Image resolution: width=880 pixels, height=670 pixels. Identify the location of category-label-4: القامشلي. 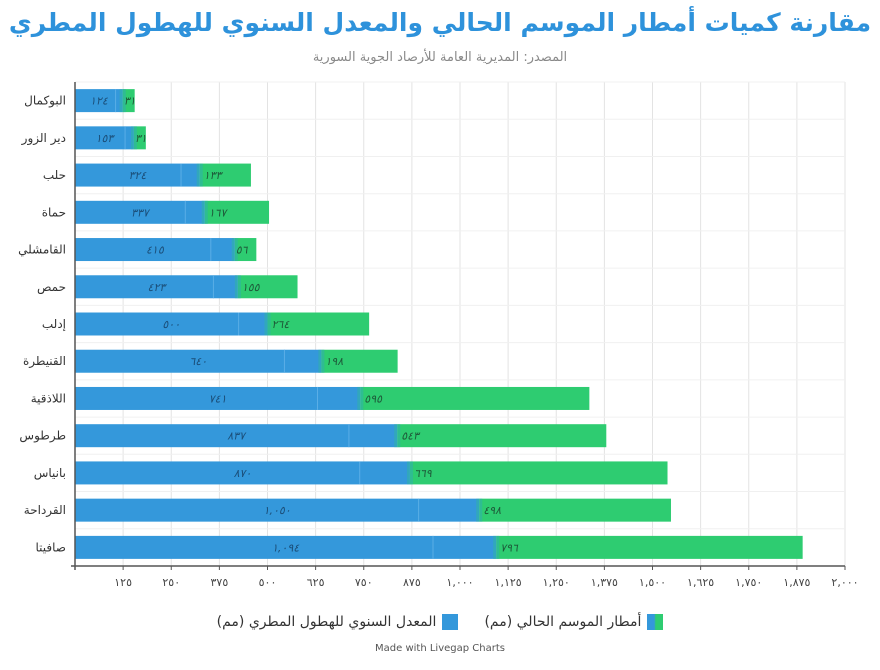
(42, 250).